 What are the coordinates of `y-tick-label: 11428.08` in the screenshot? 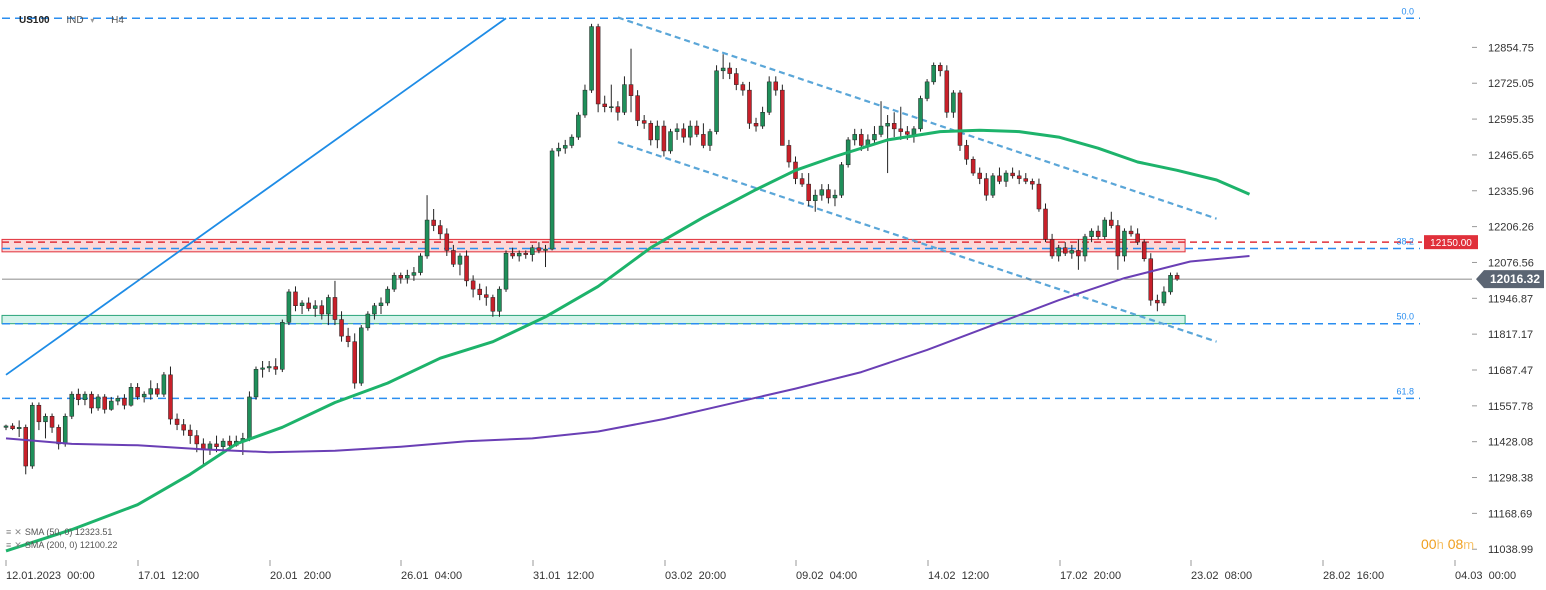 It's located at (1510, 443).